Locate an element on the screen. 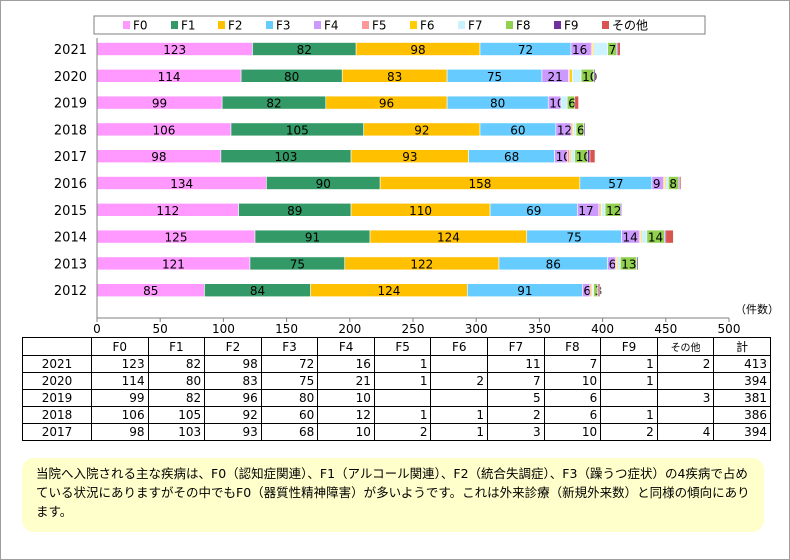 The image size is (790, 560). category-label-2013: 2013 is located at coordinates (70, 264).